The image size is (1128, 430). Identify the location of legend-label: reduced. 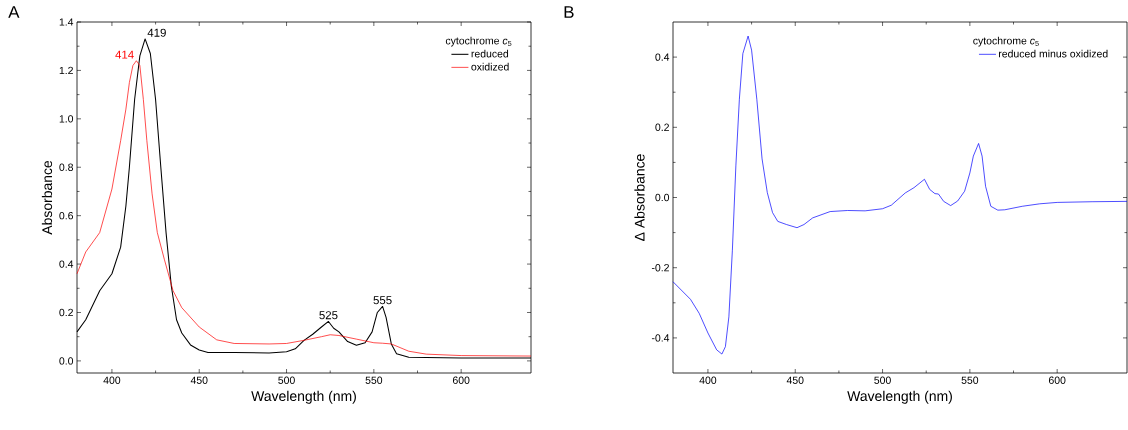
(490, 53).